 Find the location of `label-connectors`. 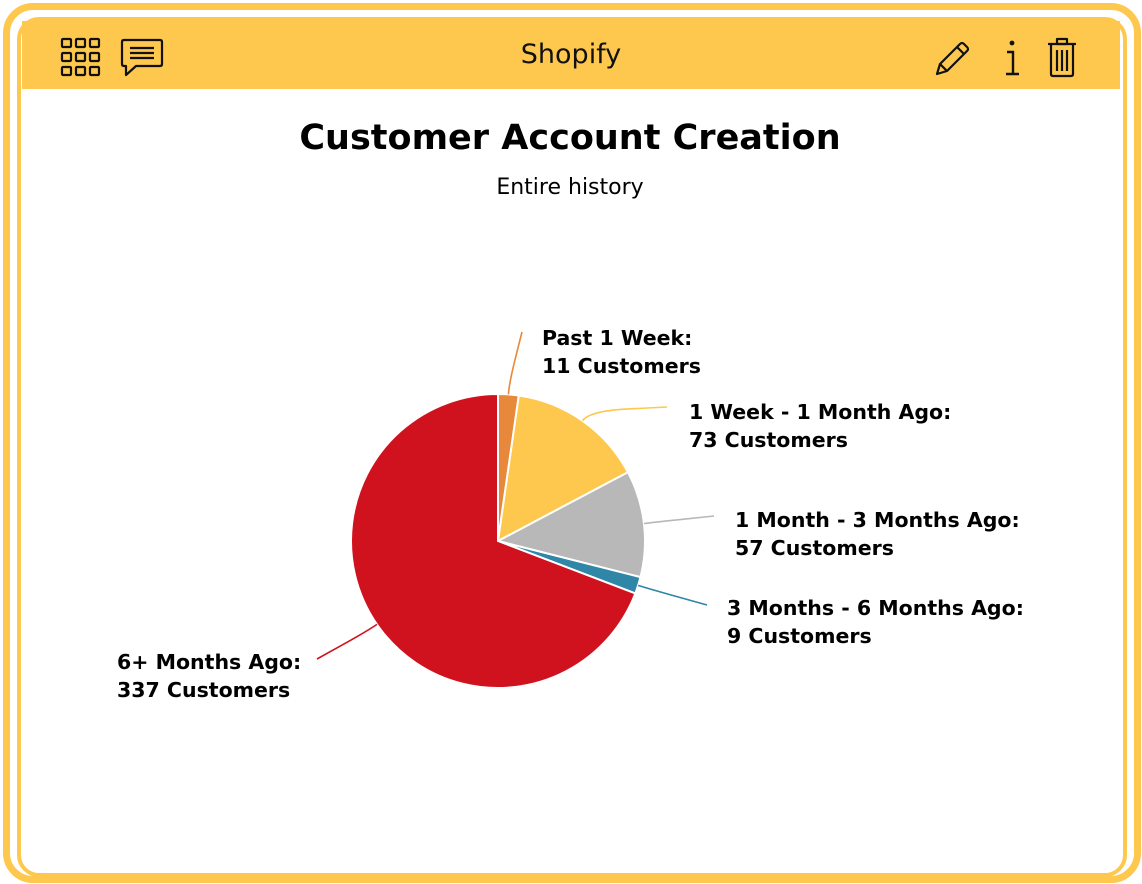

label-connectors is located at coordinates (515, 495).